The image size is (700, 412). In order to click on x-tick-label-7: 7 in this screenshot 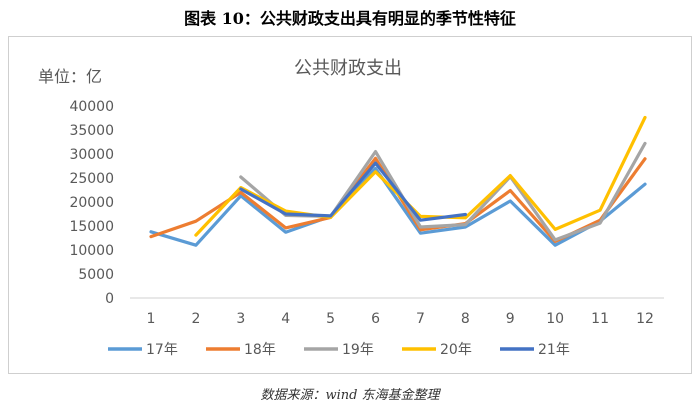, I will do `click(420, 319)`.